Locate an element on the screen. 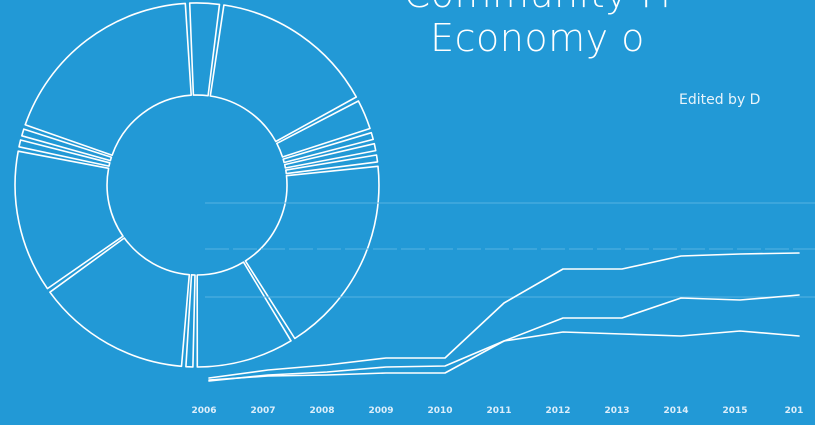 This screenshot has width=815, height=425. year-label: 2012 is located at coordinates (557, 411).